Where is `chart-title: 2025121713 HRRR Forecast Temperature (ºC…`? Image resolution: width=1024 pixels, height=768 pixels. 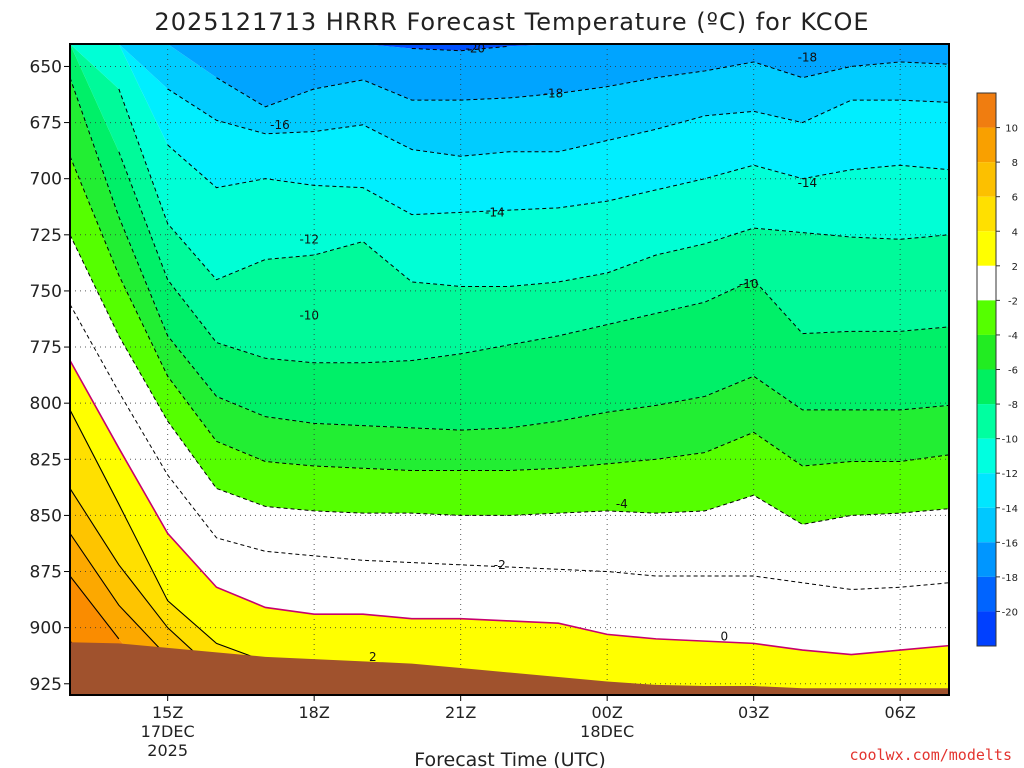 chart-title: 2025121713 HRRR Forecast Temperature (ºC… is located at coordinates (511, 22).